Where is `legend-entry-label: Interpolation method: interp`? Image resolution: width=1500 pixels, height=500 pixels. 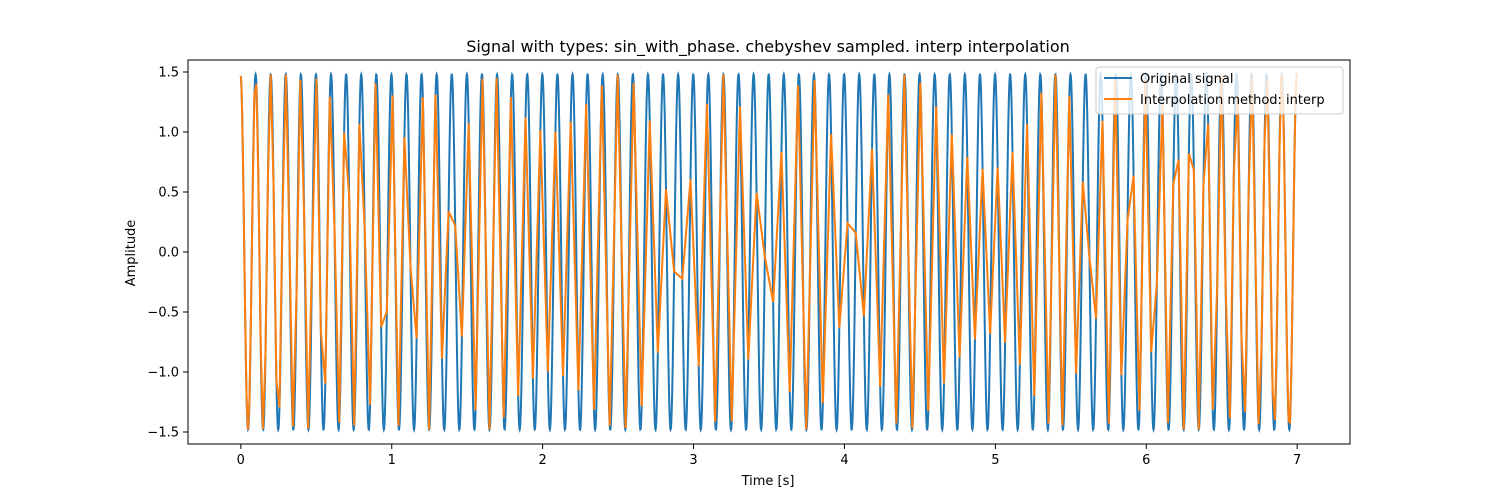
legend-entry-label: Interpolation method: interp is located at coordinates (1232, 100).